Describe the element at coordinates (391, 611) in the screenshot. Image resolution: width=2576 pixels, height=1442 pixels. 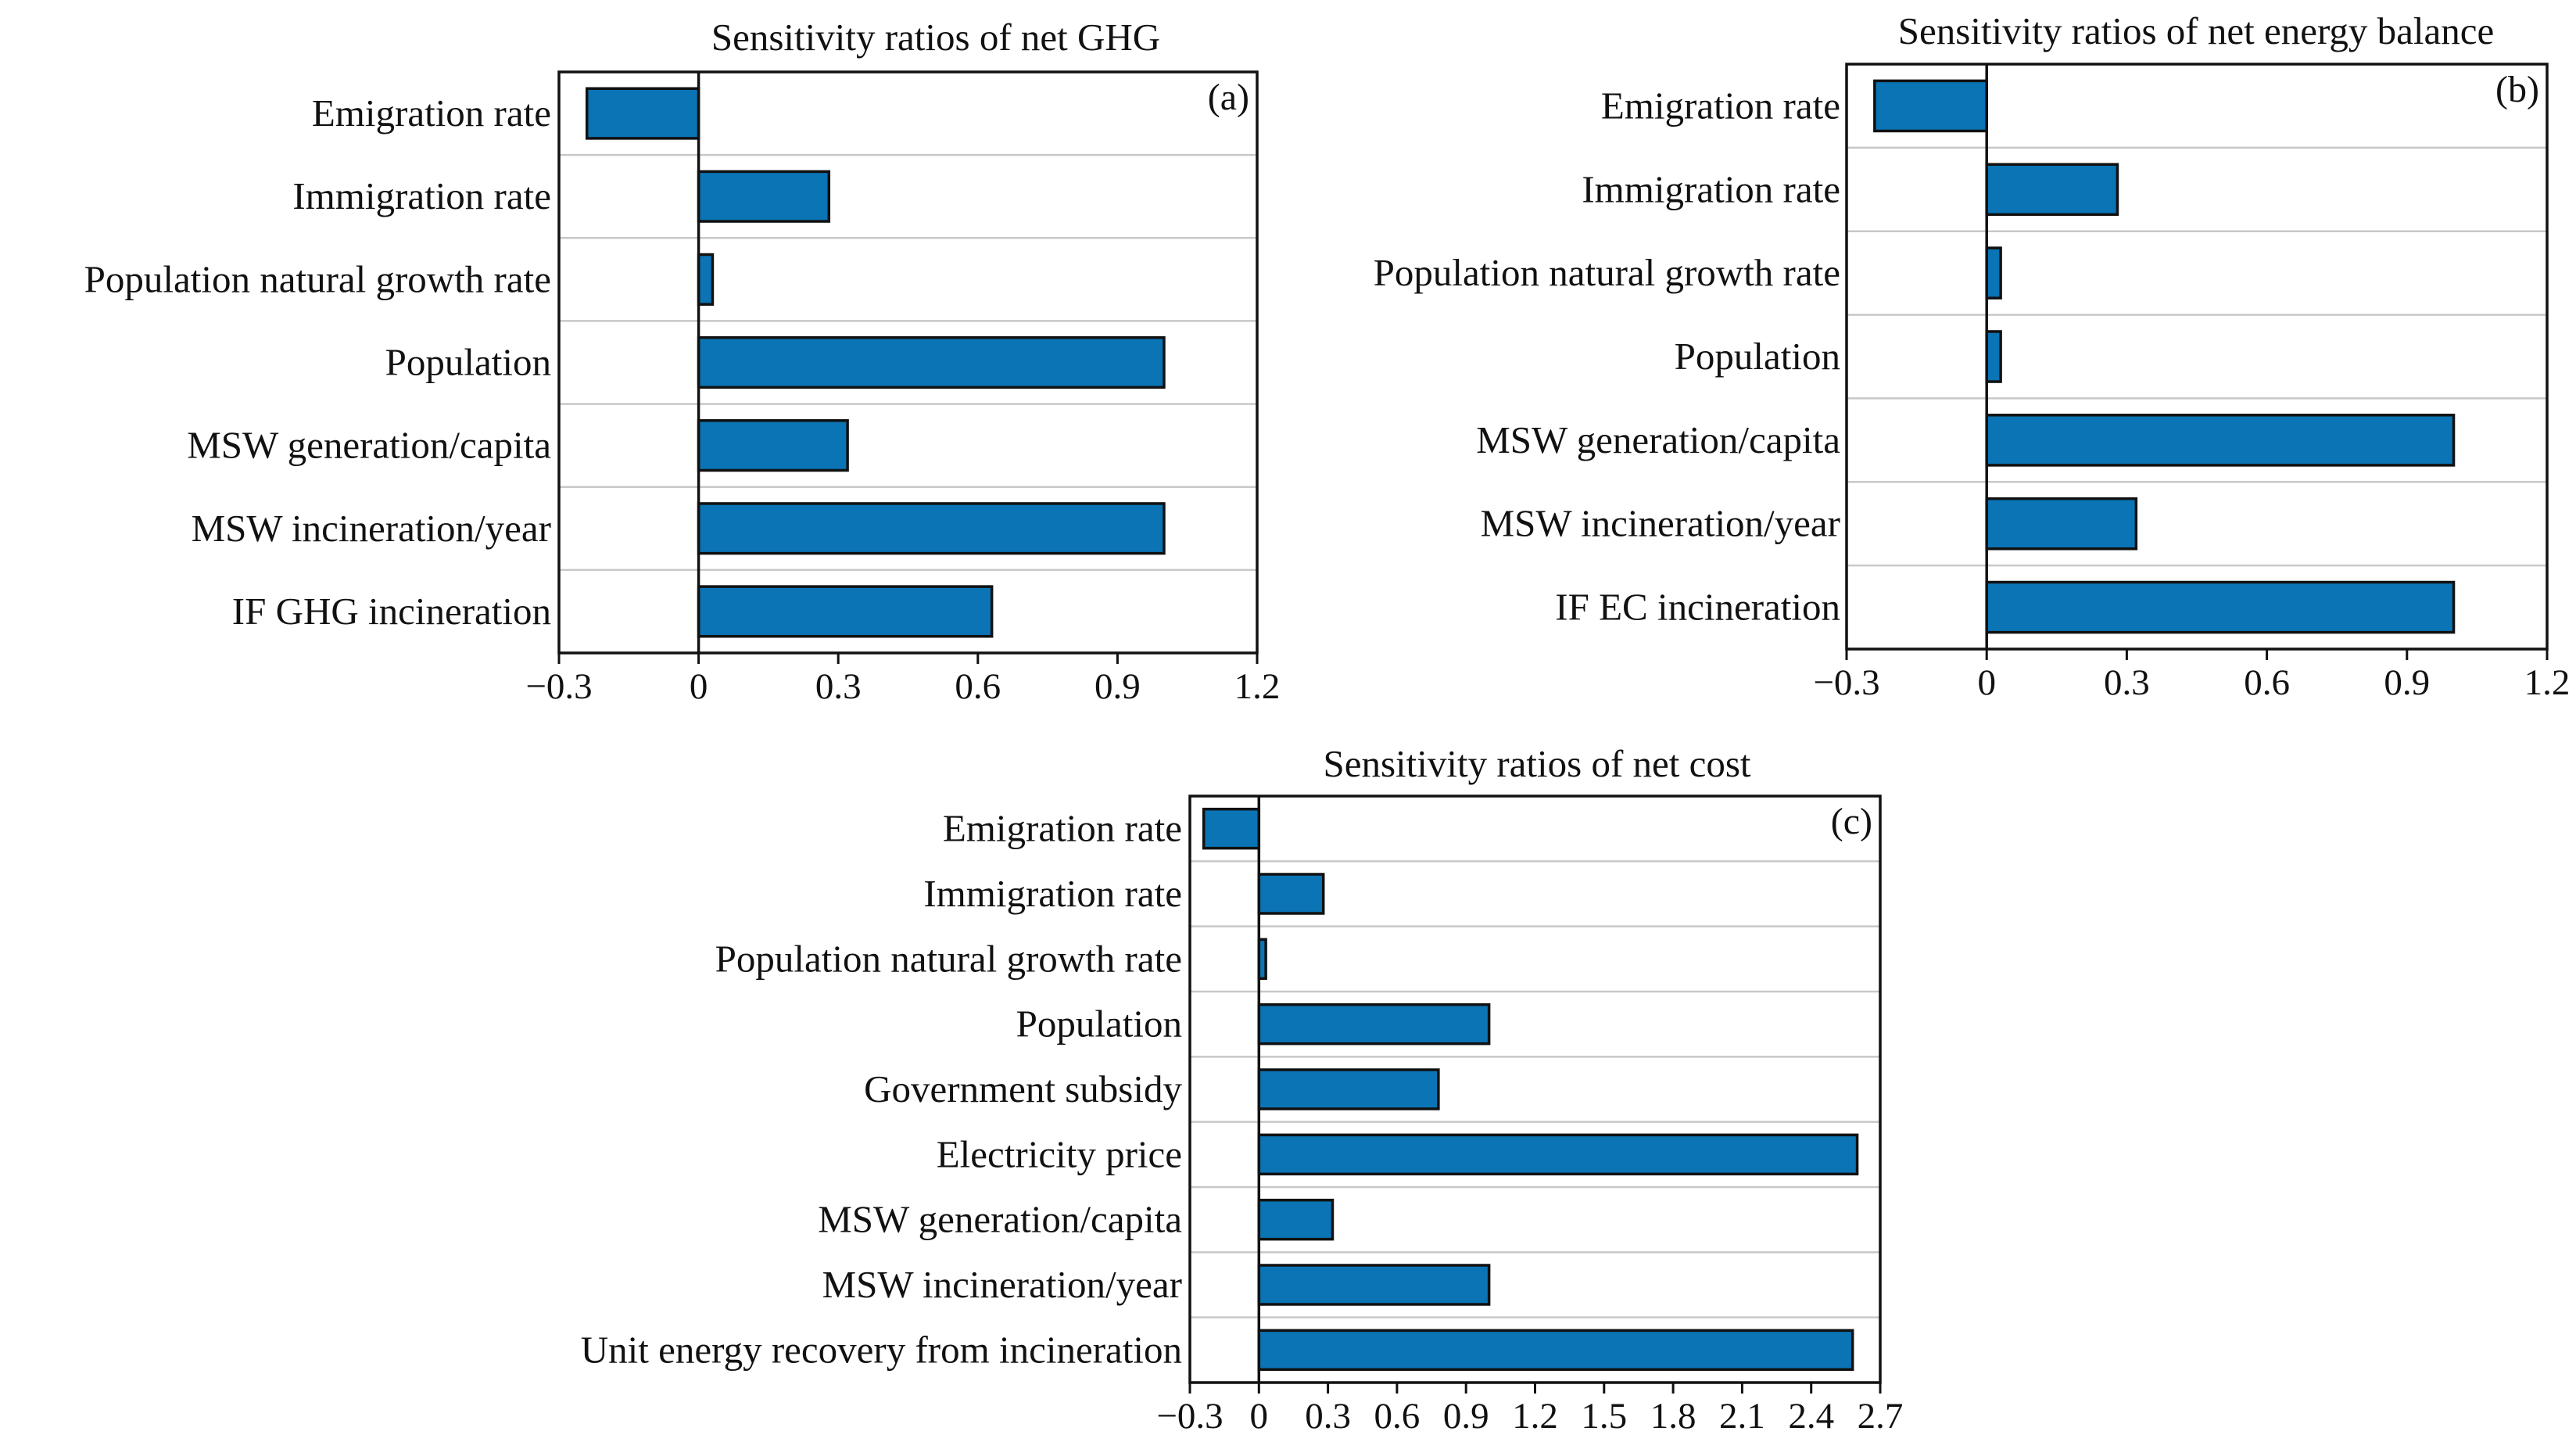
I see `category-label: IF GHG incineration` at that location.